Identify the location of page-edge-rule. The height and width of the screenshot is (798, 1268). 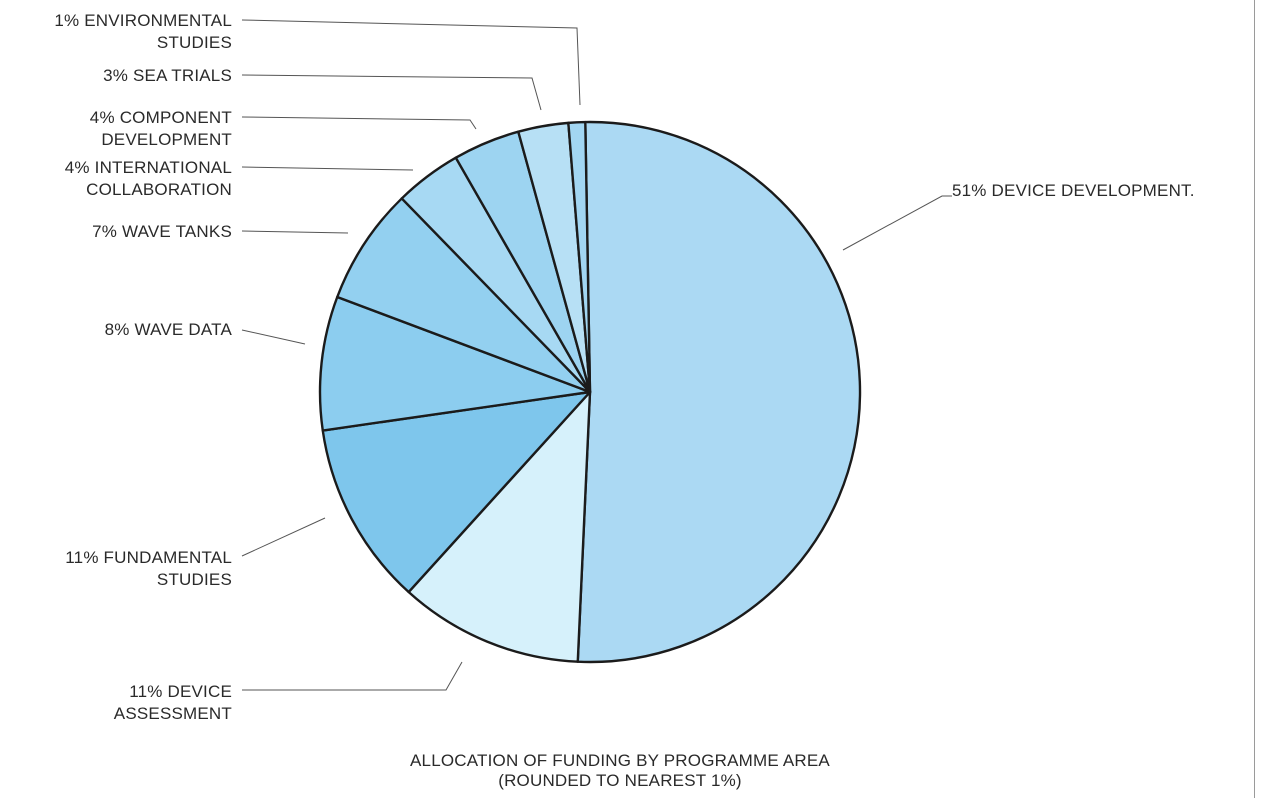
(1254, 399).